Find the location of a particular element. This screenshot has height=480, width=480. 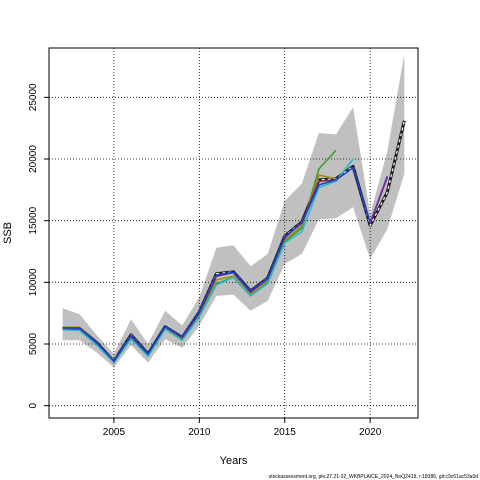

x-axis-title: Years is located at coordinates (234, 461).